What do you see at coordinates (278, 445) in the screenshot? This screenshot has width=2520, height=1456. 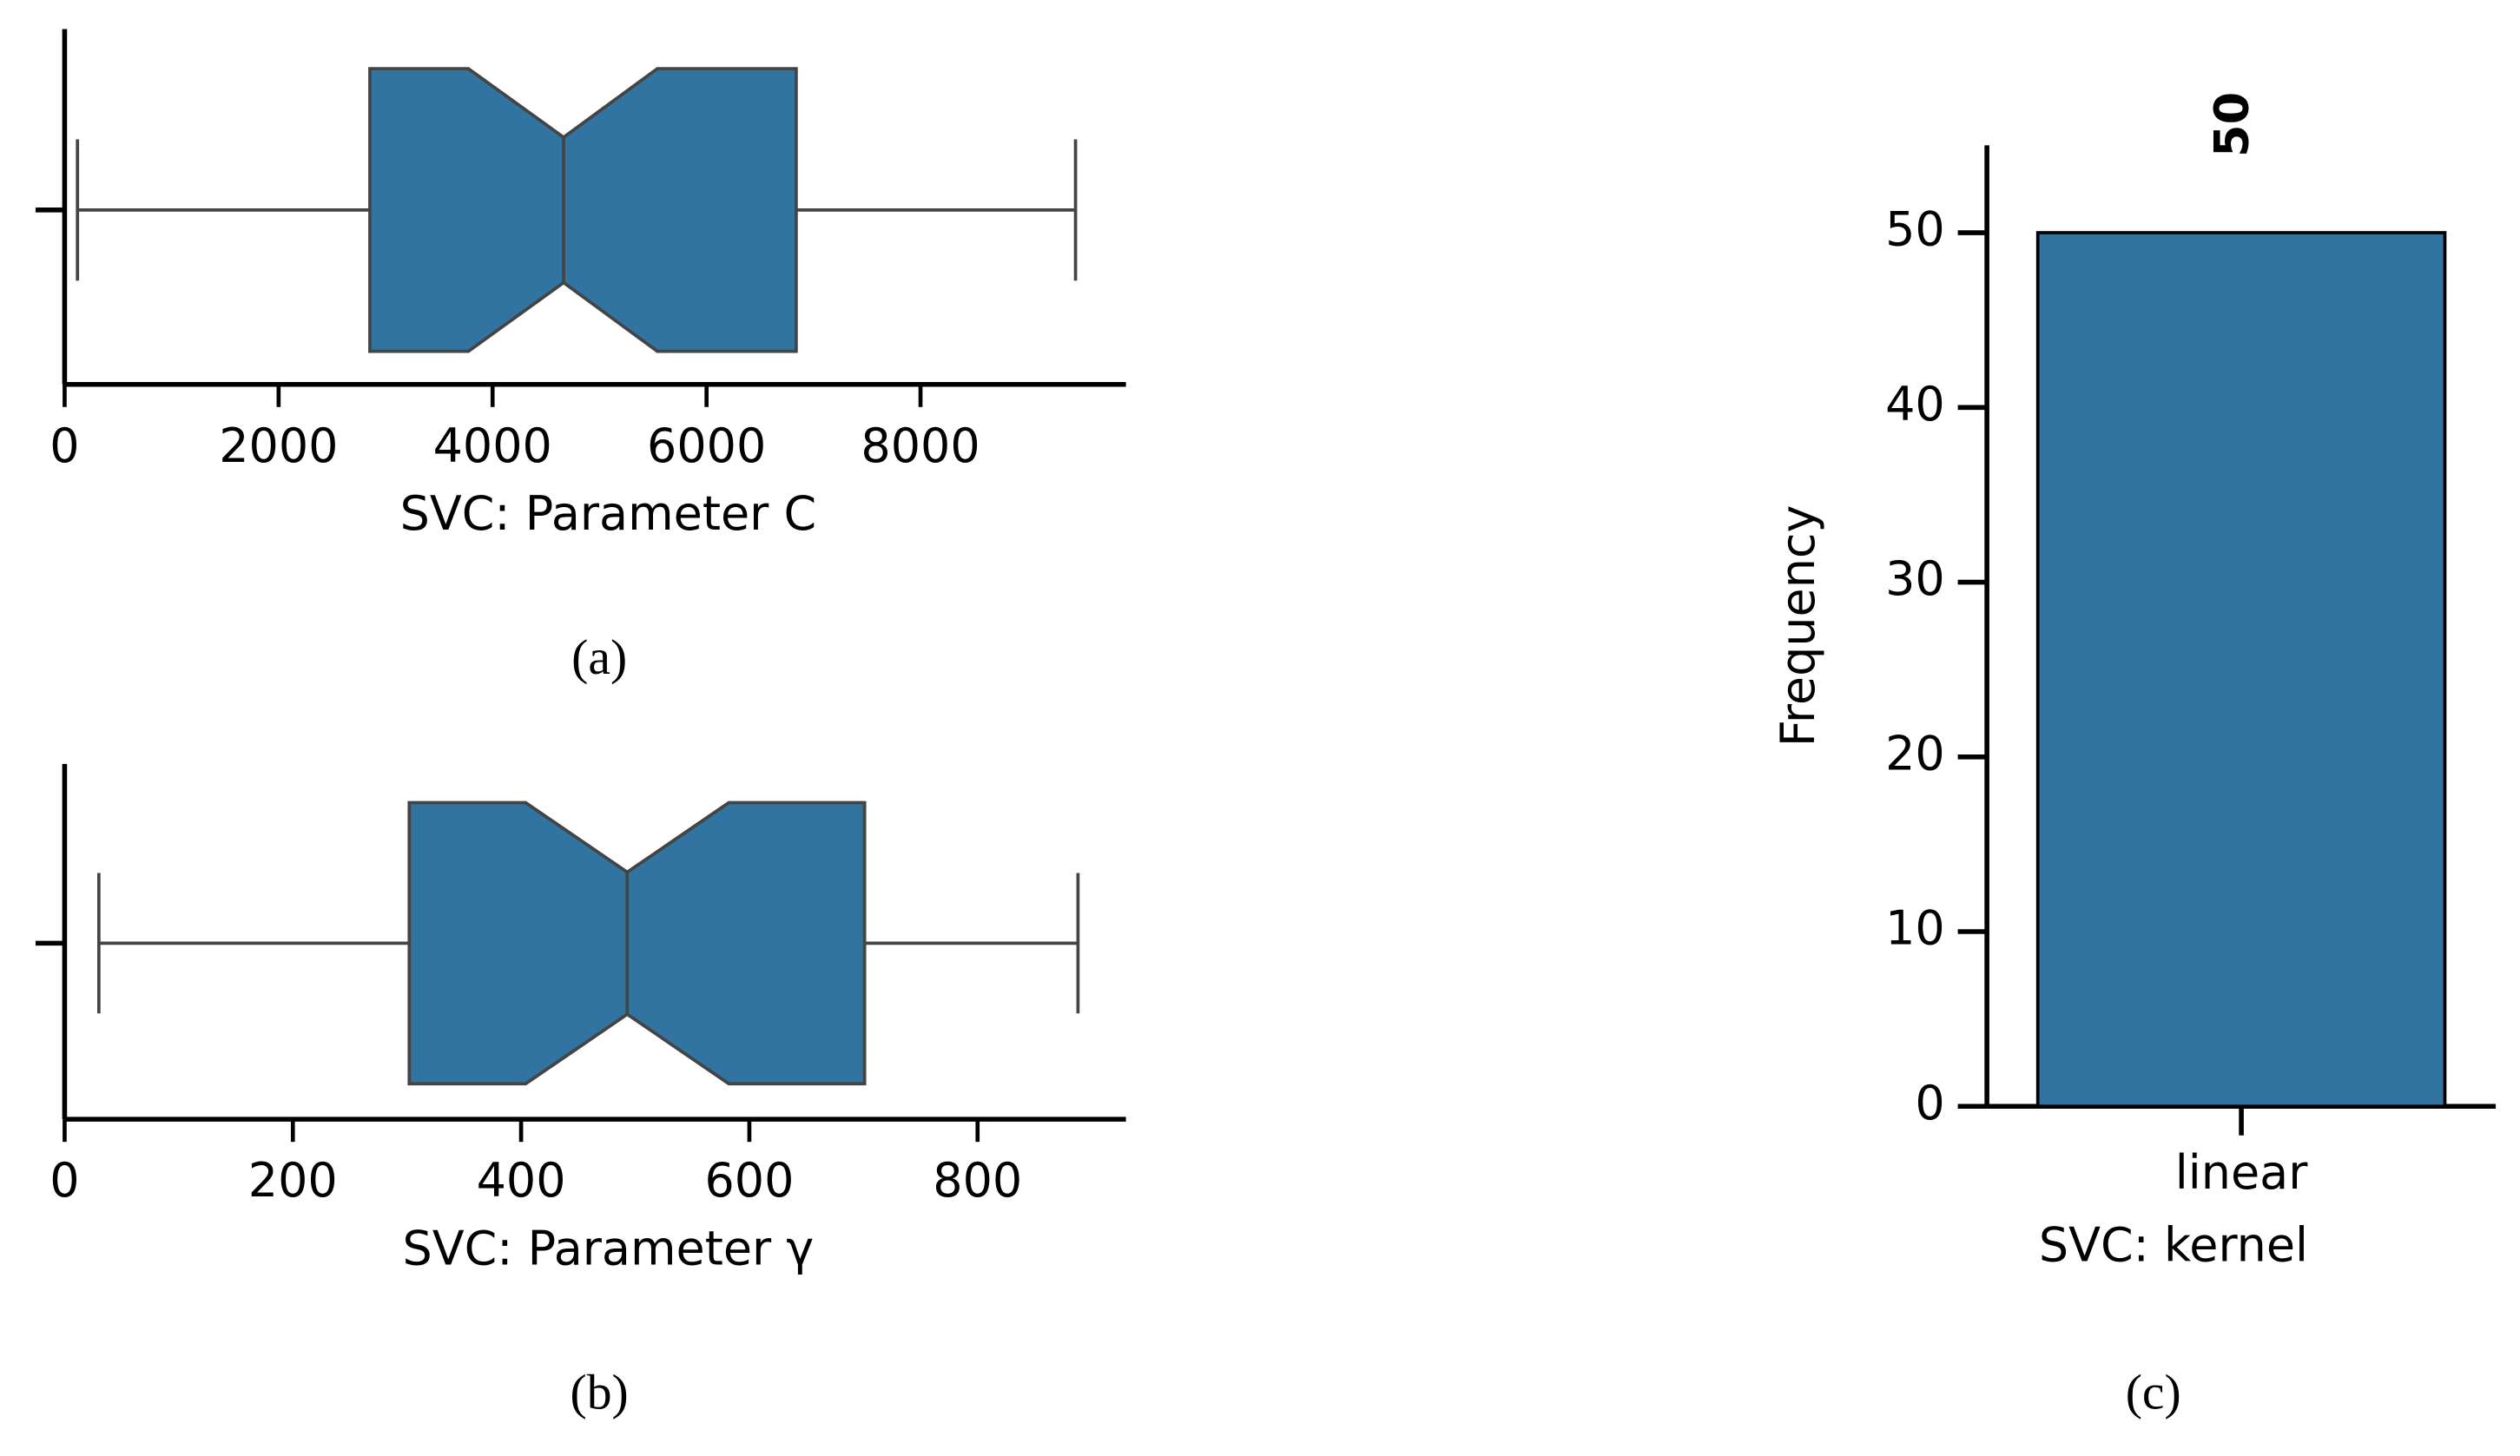 I see `x-tick-label: 2000` at bounding box center [278, 445].